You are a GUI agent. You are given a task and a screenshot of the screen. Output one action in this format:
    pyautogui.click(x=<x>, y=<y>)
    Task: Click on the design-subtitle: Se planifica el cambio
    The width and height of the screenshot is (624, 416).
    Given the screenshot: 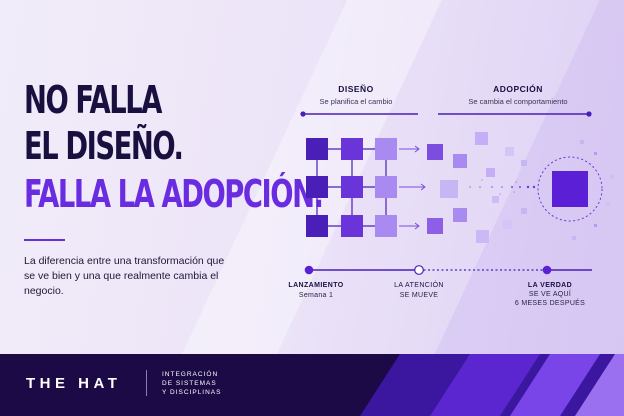 What is the action you would take?
    pyautogui.click(x=356, y=101)
    